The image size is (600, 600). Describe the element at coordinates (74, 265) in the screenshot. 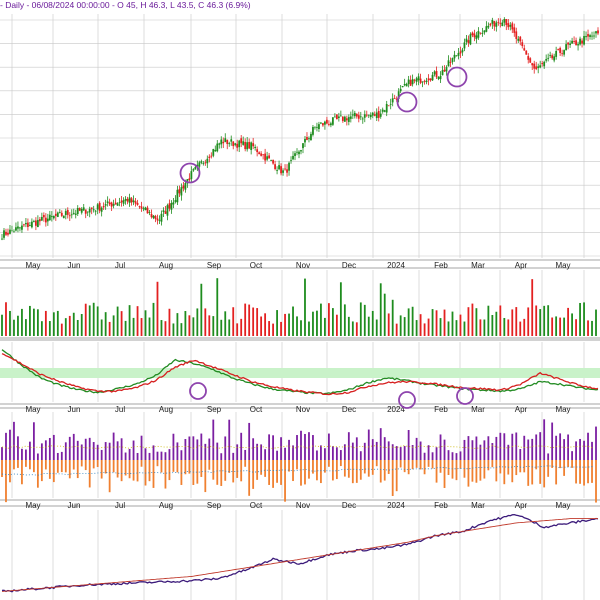

I see `x-tick-label: Jun` at that location.